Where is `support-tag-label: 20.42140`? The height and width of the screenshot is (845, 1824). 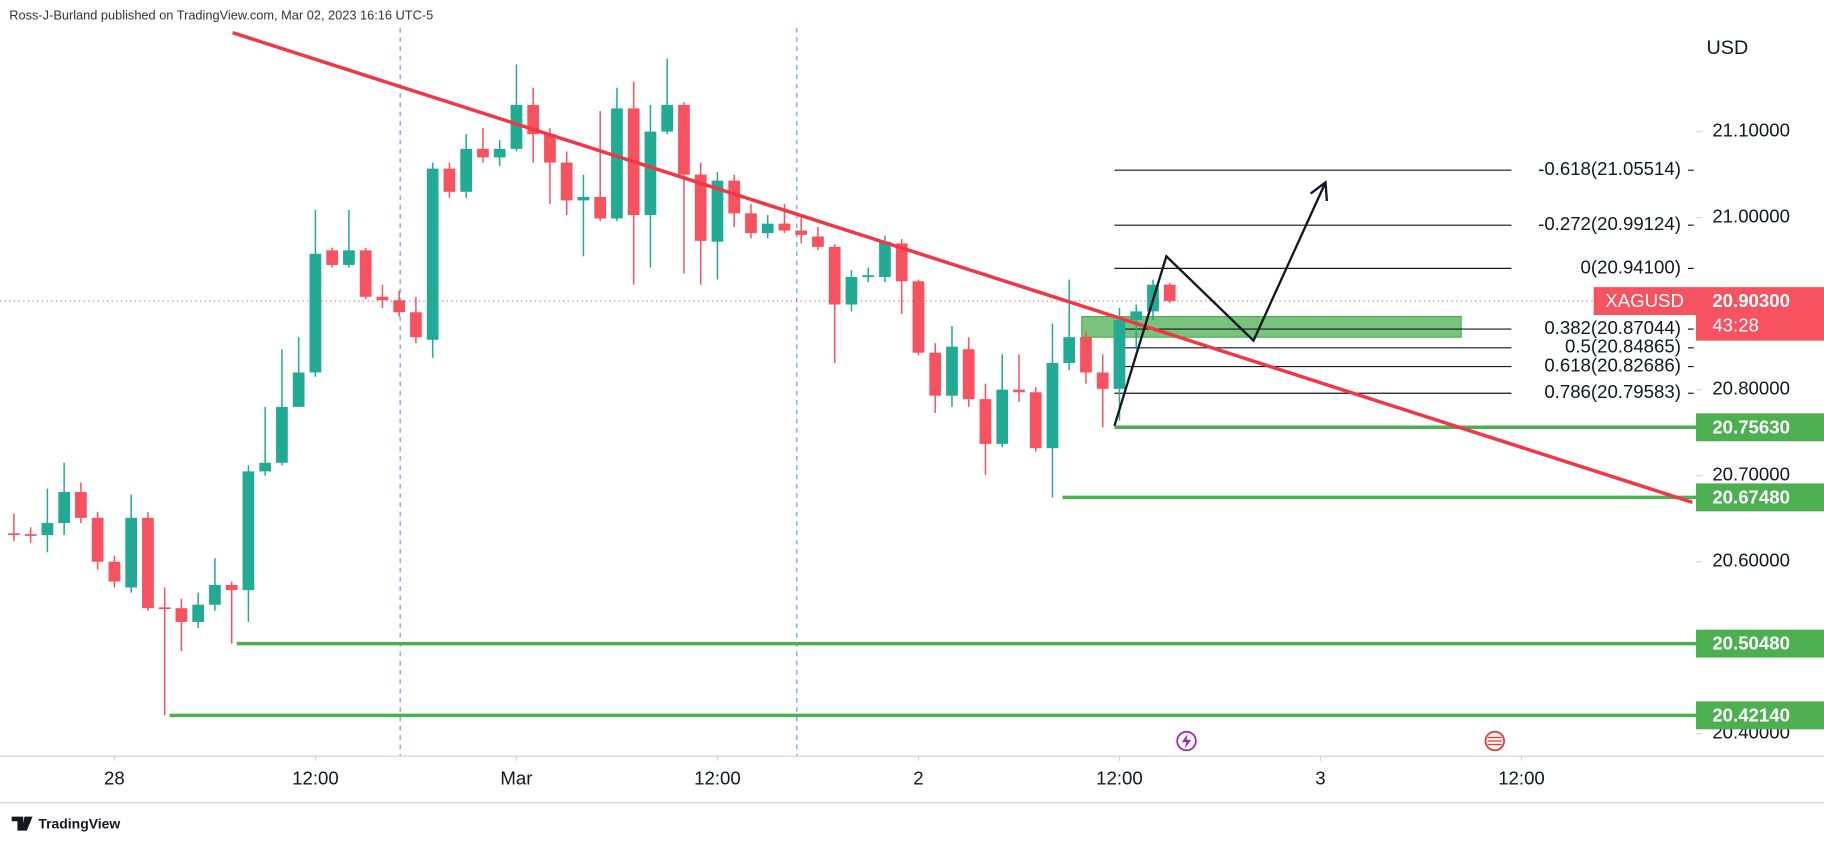 support-tag-label: 20.42140 is located at coordinates (1751, 714).